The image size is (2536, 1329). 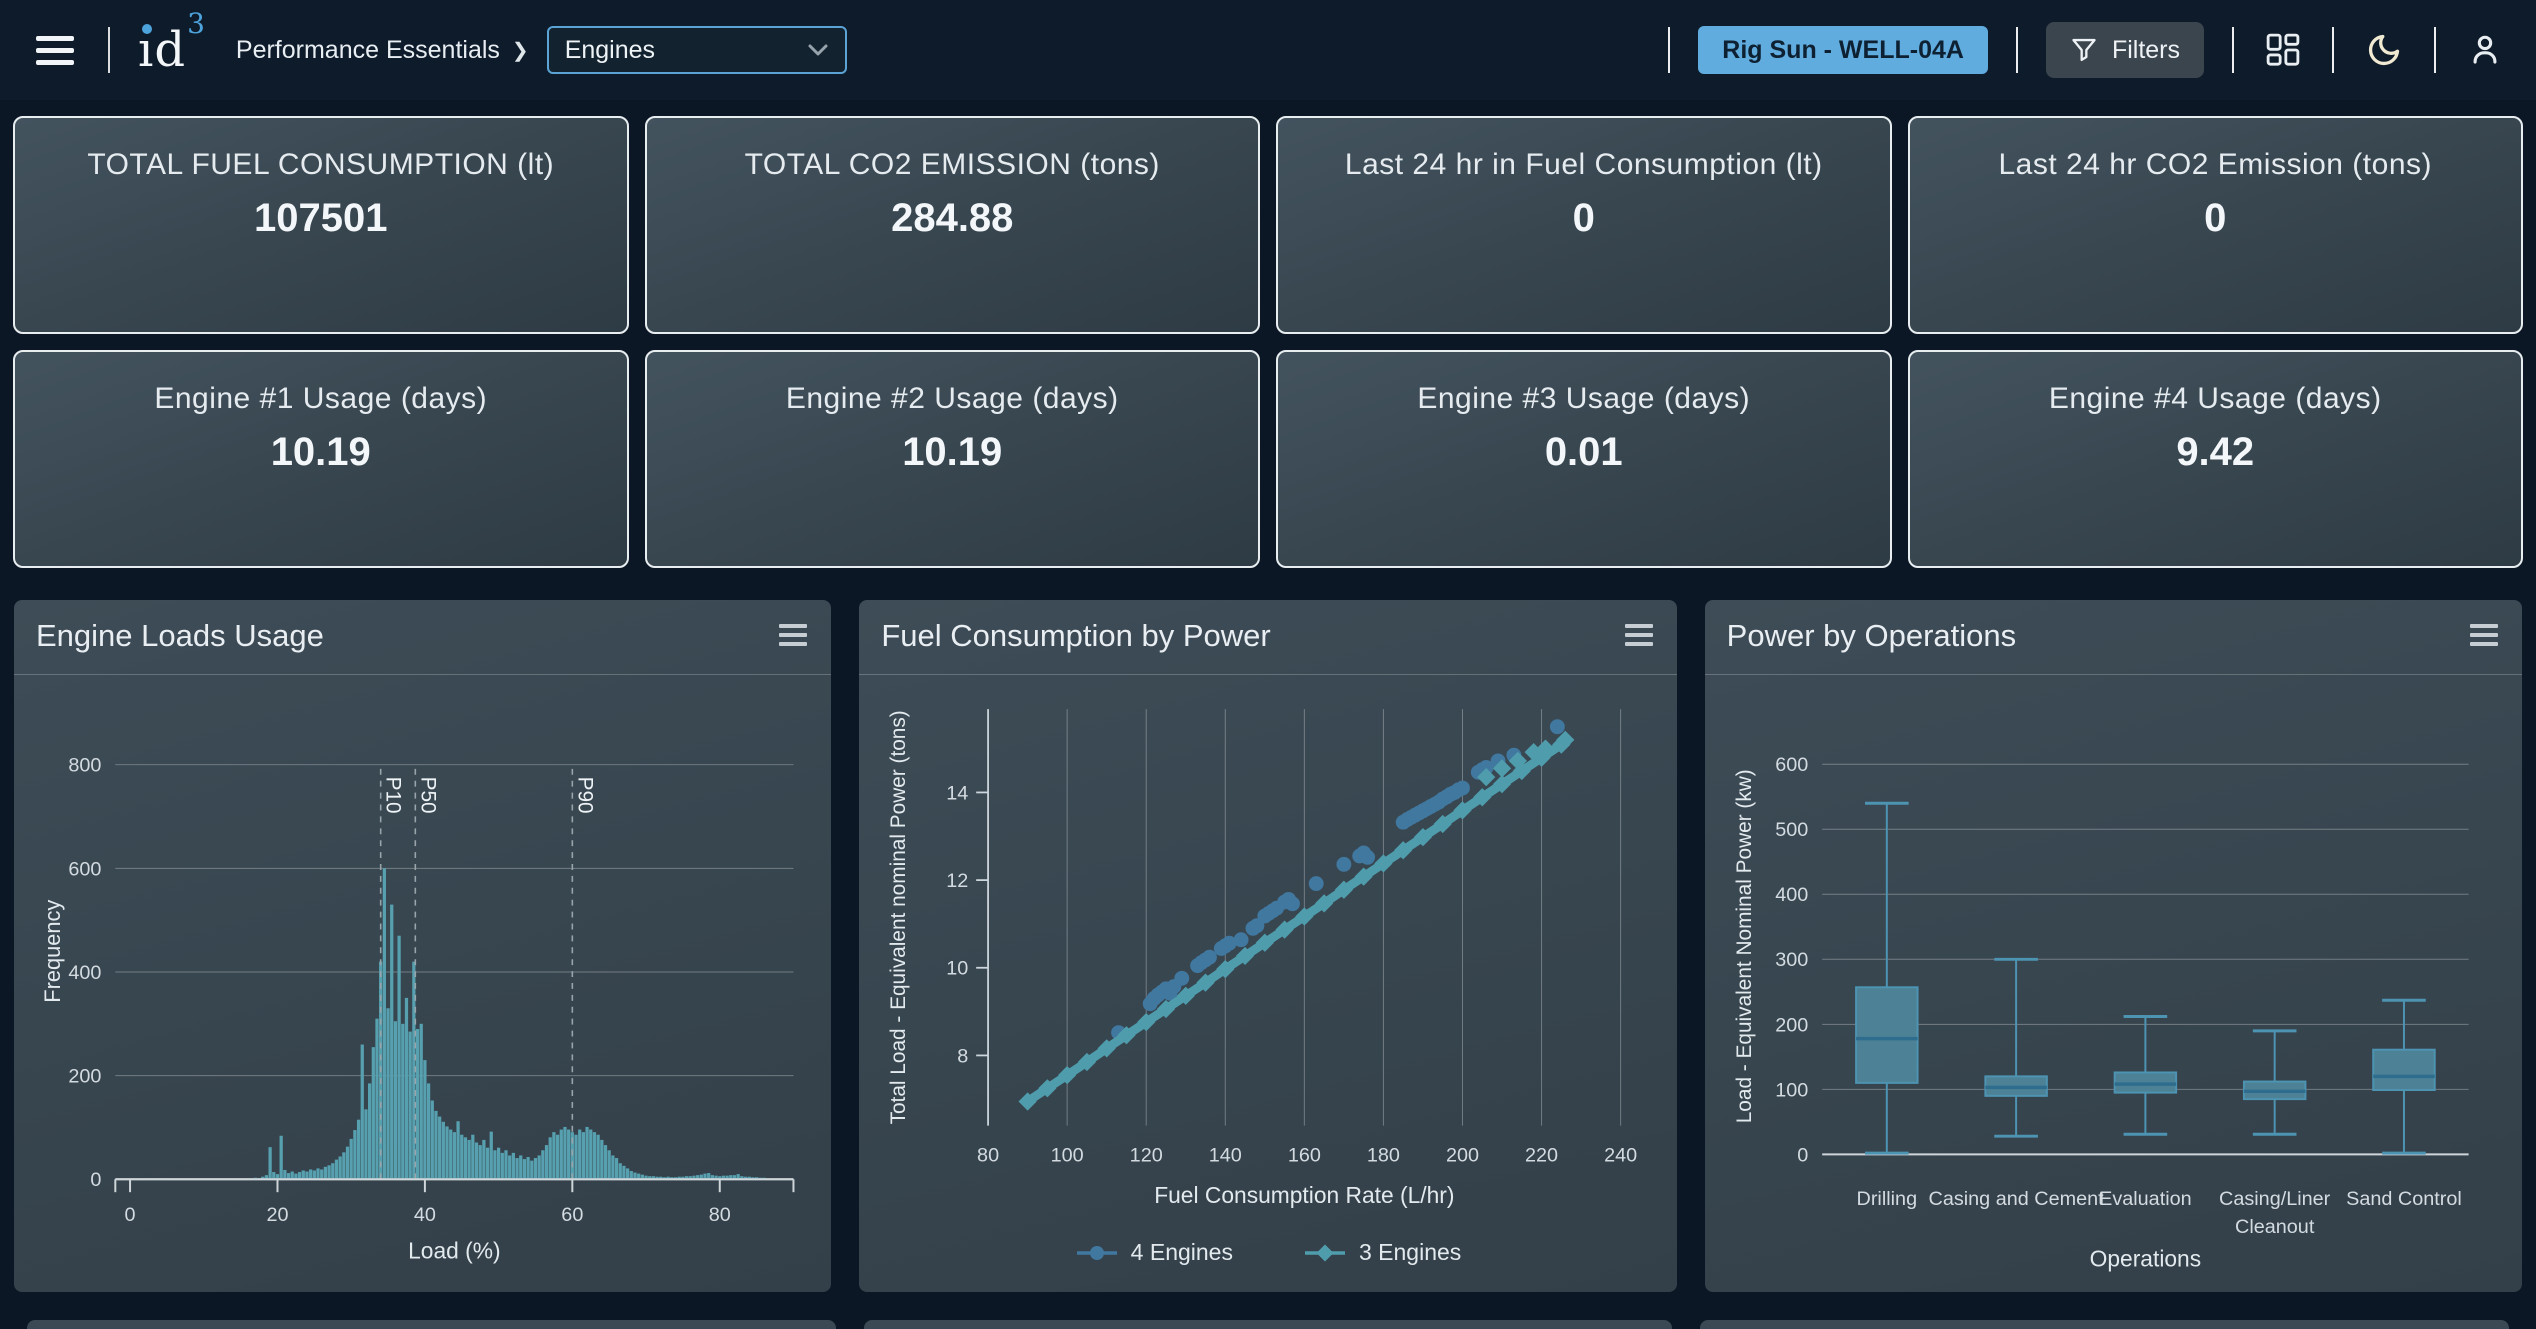 What do you see at coordinates (1541, 1155) in the screenshot?
I see `svg-text: 220` at bounding box center [1541, 1155].